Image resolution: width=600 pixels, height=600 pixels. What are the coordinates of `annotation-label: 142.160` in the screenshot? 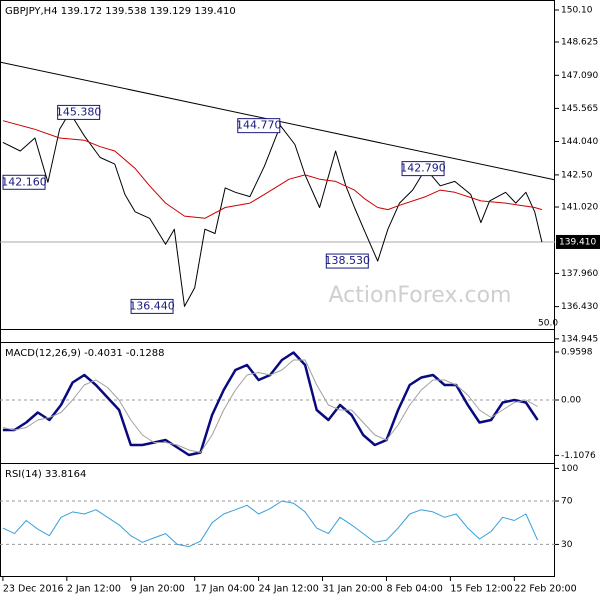 It's located at (24, 181).